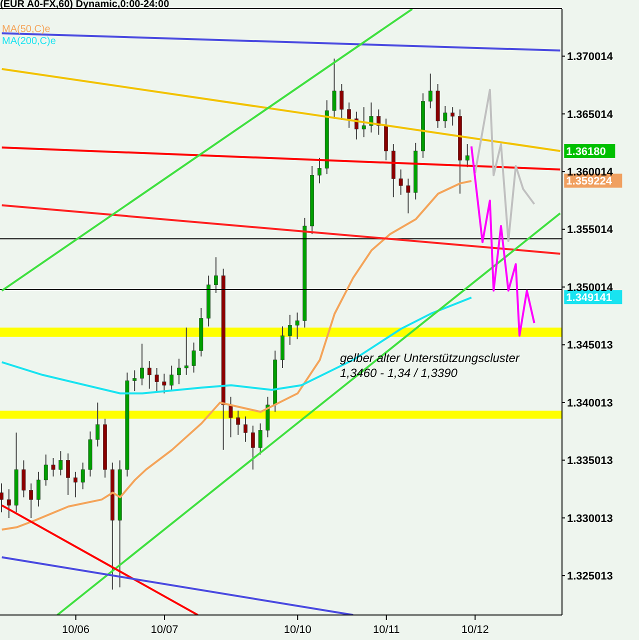  Describe the element at coordinates (590, 518) in the screenshot. I see `y-tick-label: 1.330013` at that location.